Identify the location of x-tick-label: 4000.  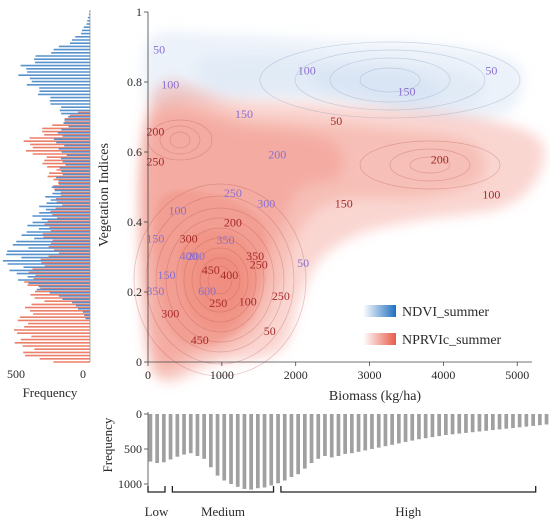
(443, 375).